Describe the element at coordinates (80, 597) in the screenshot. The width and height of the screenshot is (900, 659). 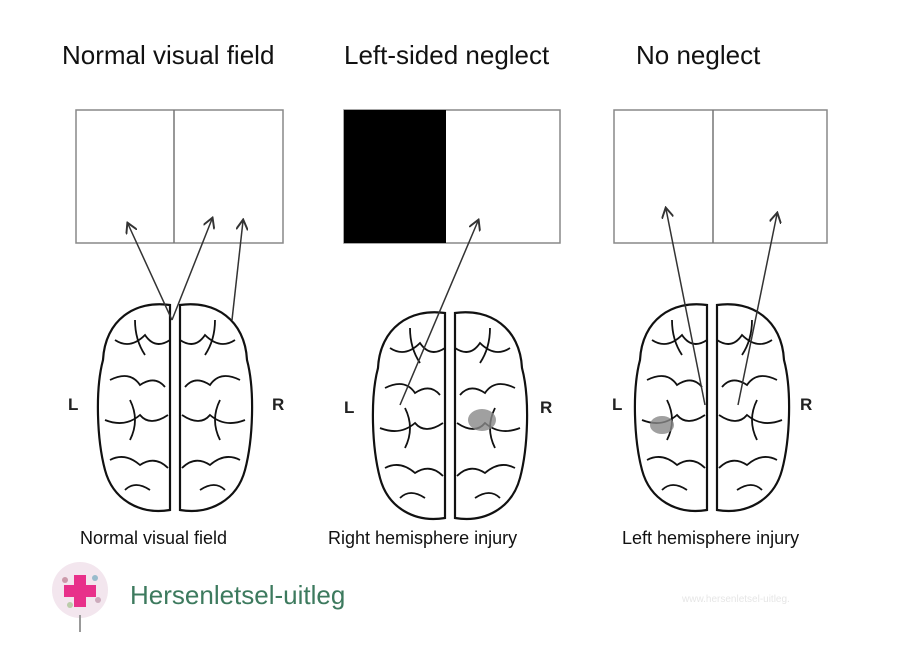
I see `logo-brain-icon` at that location.